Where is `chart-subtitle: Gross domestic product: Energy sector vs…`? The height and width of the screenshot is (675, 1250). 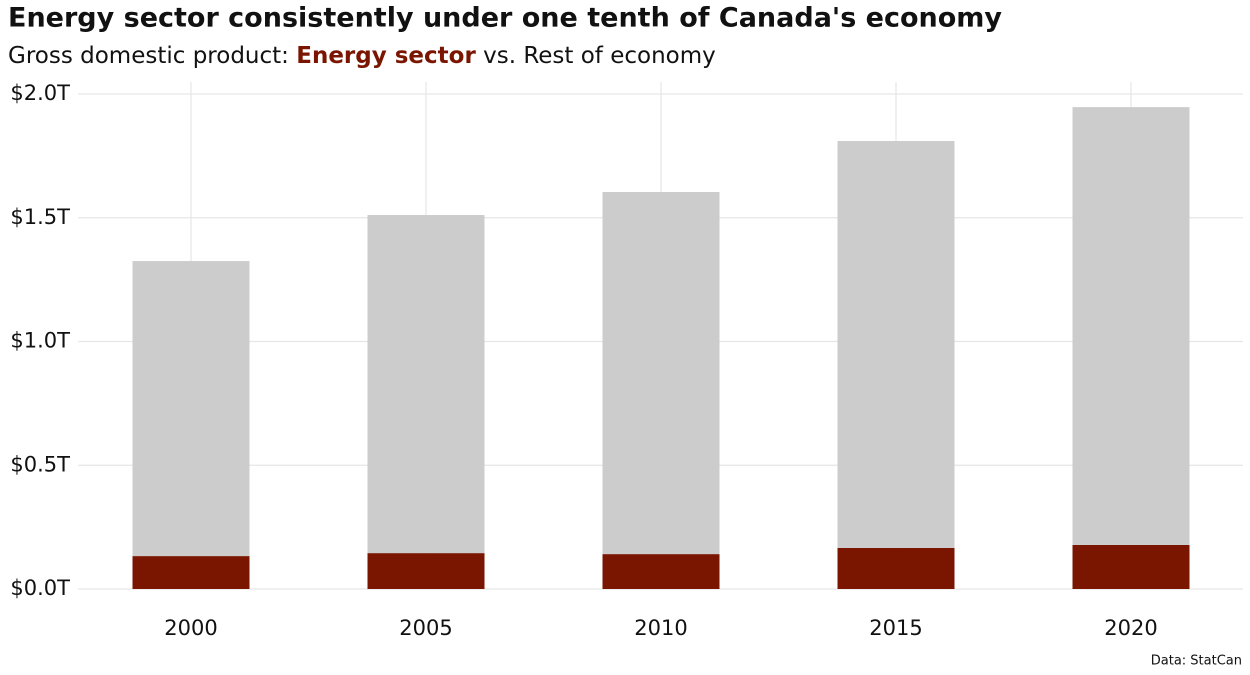
chart-subtitle: Gross domestic product: Energy sector vs… is located at coordinates (362, 56).